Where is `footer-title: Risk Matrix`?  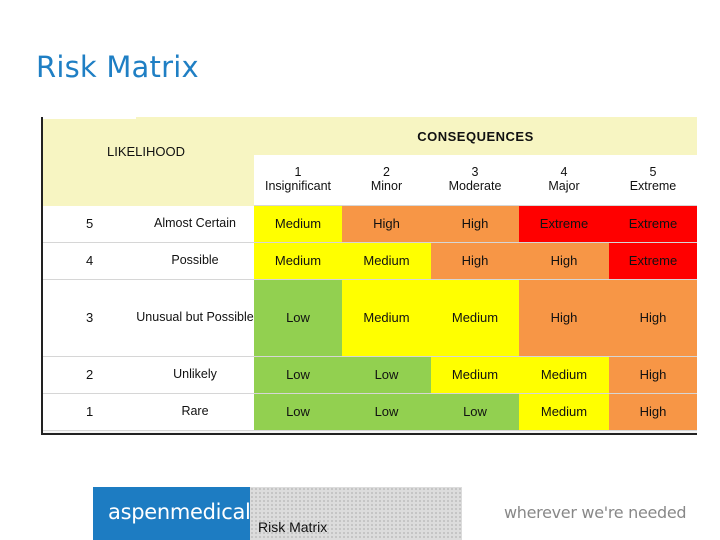
footer-title: Risk Matrix is located at coordinates (293, 527).